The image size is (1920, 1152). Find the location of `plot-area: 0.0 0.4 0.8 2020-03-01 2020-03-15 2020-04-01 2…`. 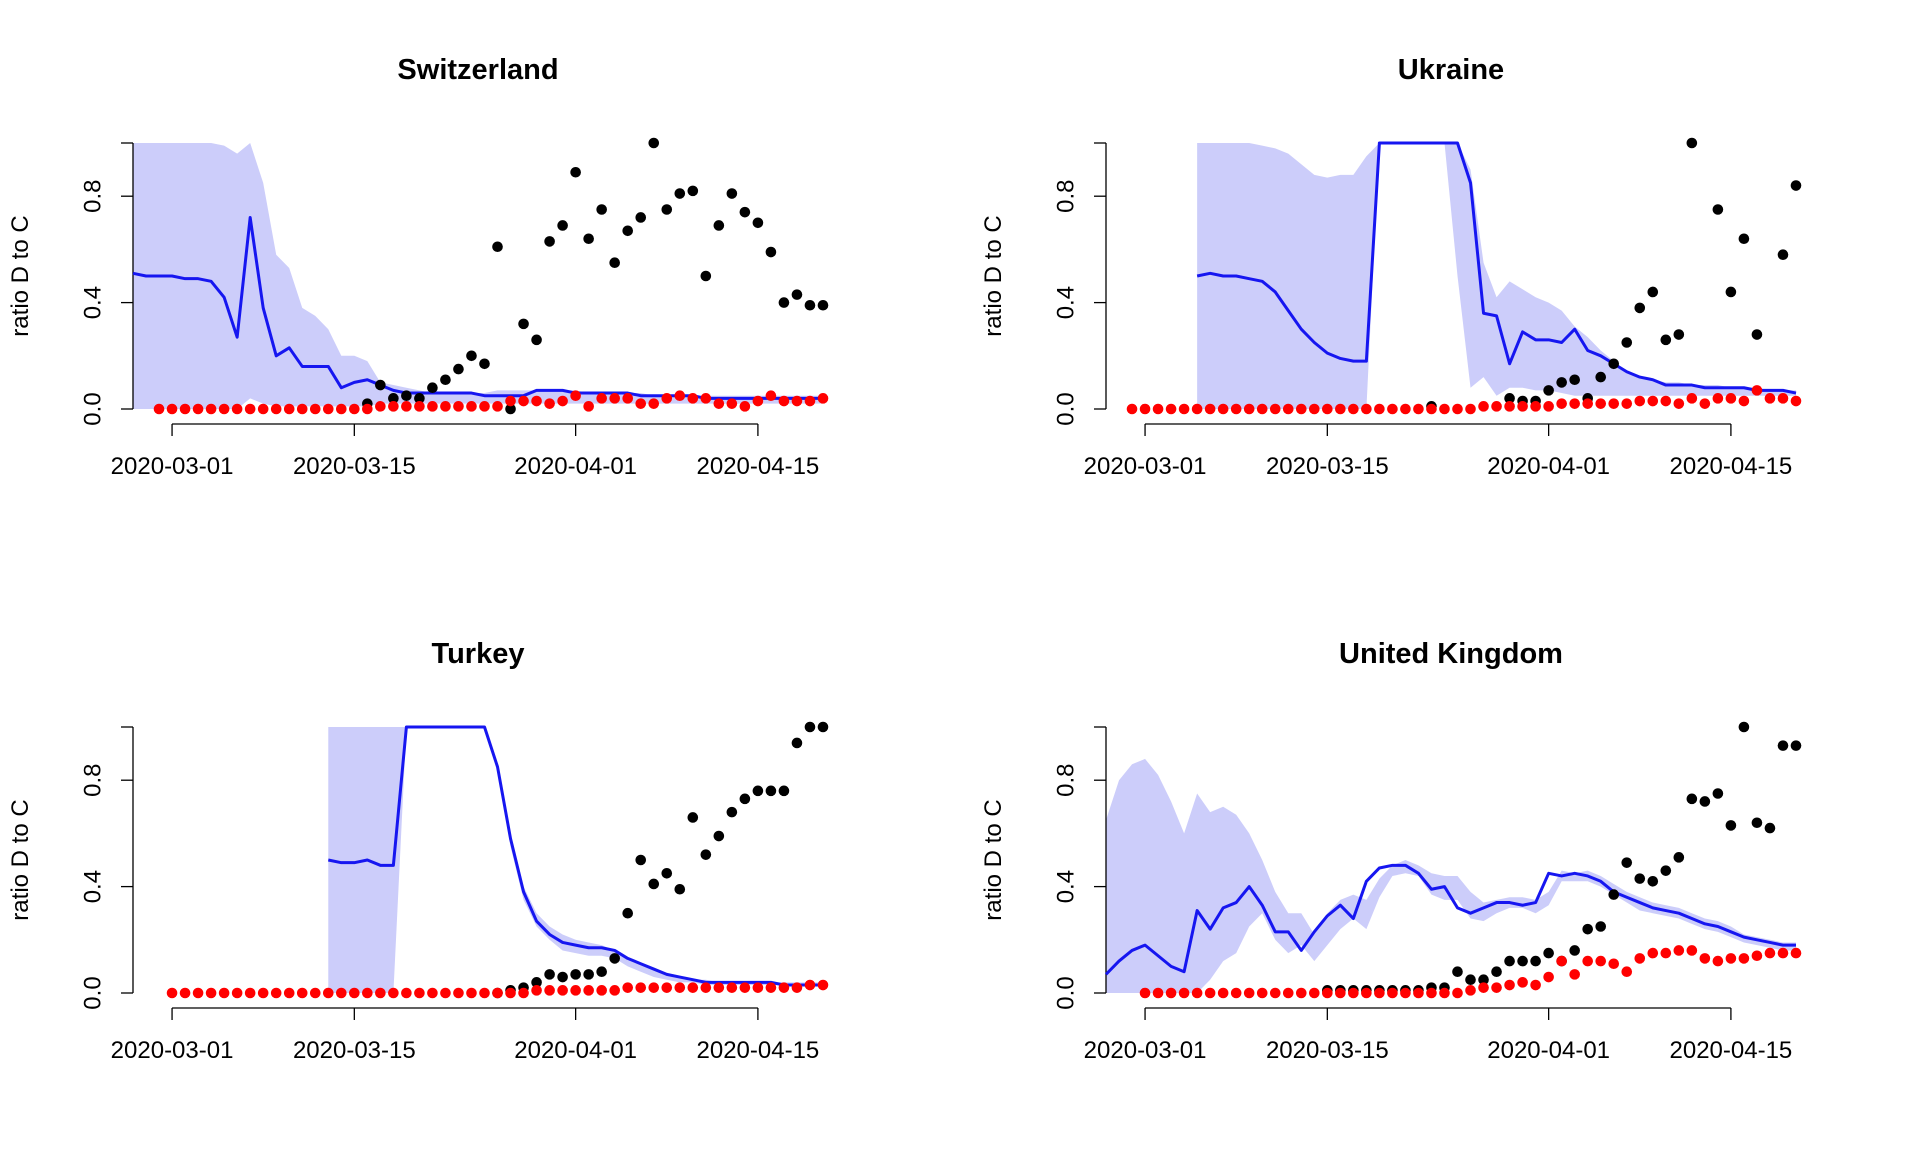

plot-area: 0.0 0.4 0.8 2020-03-01 2020-03-15 2020-04-01 2… is located at coordinates (1427, 308).